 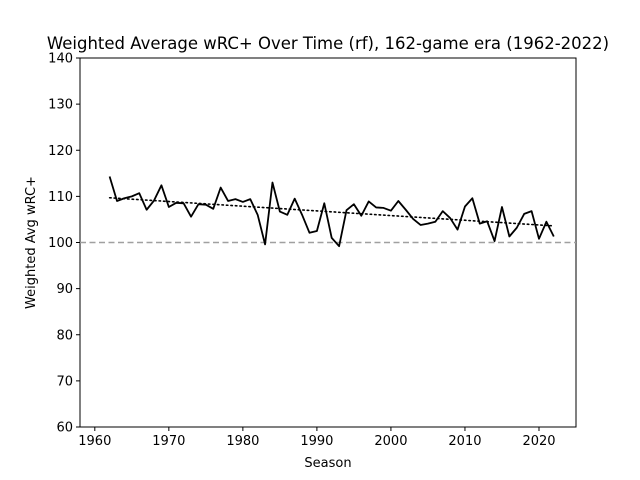 What do you see at coordinates (327, 463) in the screenshot?
I see `x-axis-label: Season` at bounding box center [327, 463].